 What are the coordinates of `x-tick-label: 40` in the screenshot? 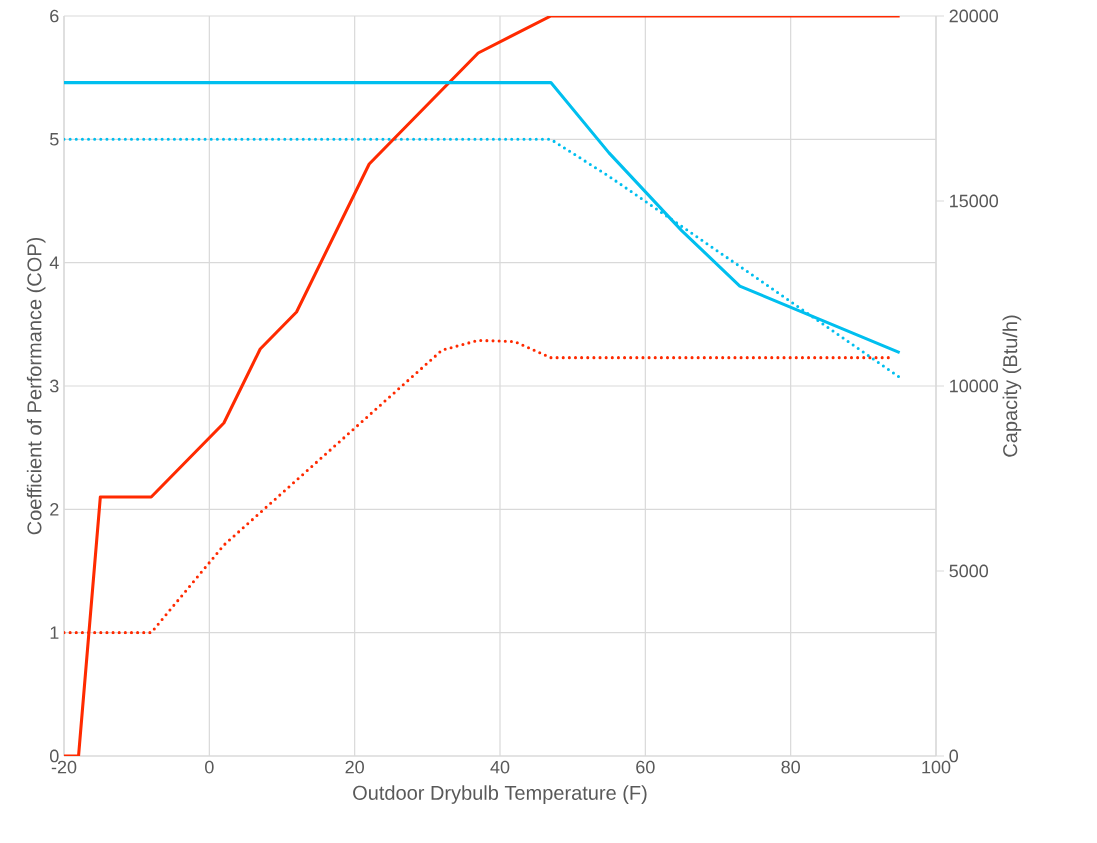 It's located at (500, 767).